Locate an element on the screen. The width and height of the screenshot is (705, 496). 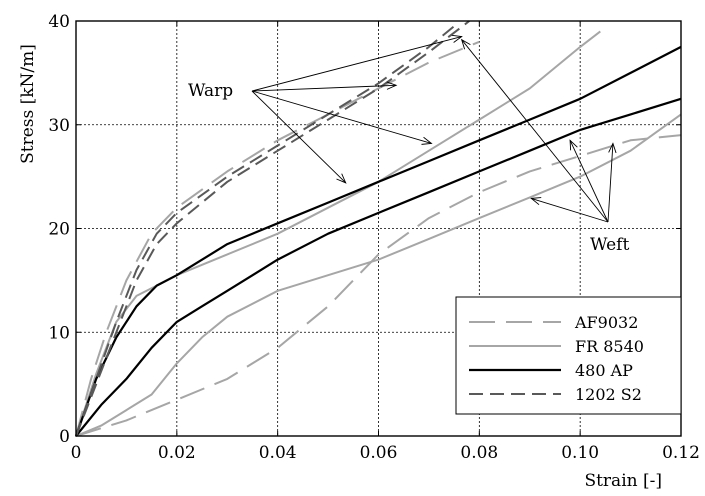
legend: AF9032 FR 8540 480 AP 1202 S2 is located at coordinates (568, 355).